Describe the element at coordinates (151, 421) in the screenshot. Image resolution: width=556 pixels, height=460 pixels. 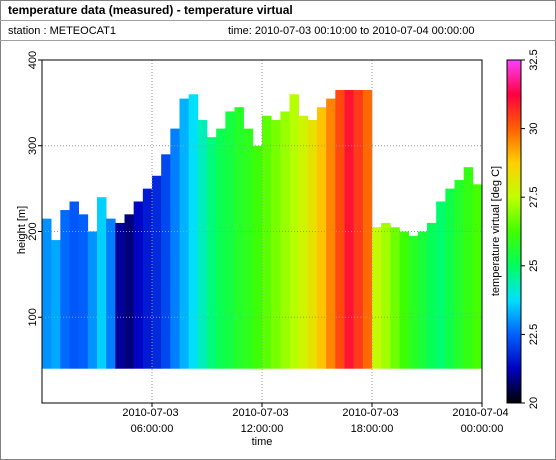
I see `x-tick-label: 2010-07-03 06:00:00` at that location.